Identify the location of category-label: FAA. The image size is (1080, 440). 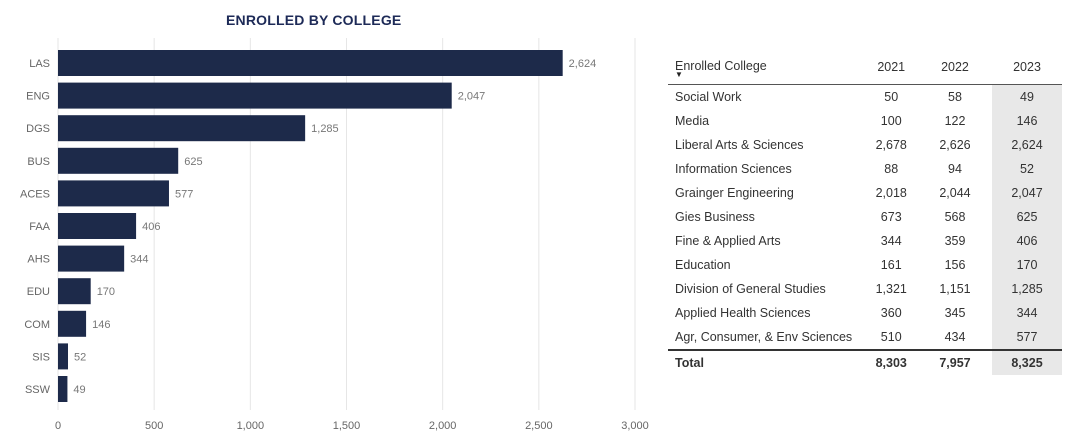
(39, 227).